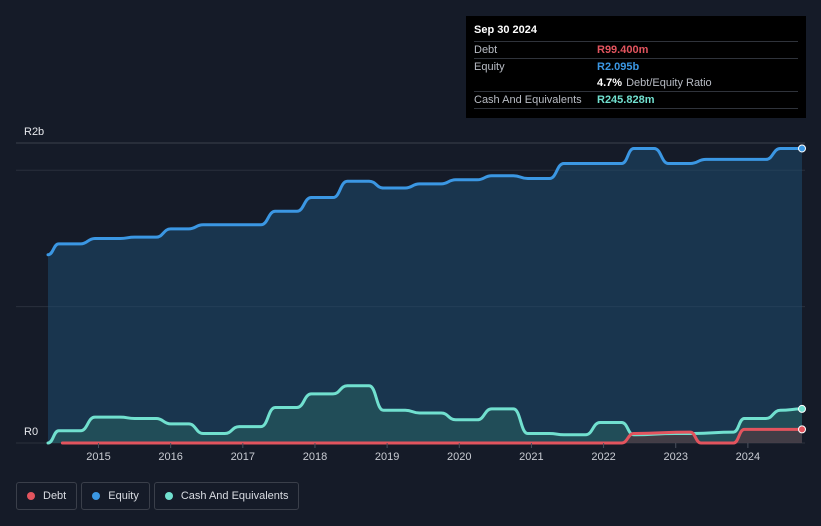 This screenshot has width=821, height=526. I want to click on x-tick-label: 2022, so click(603, 457).